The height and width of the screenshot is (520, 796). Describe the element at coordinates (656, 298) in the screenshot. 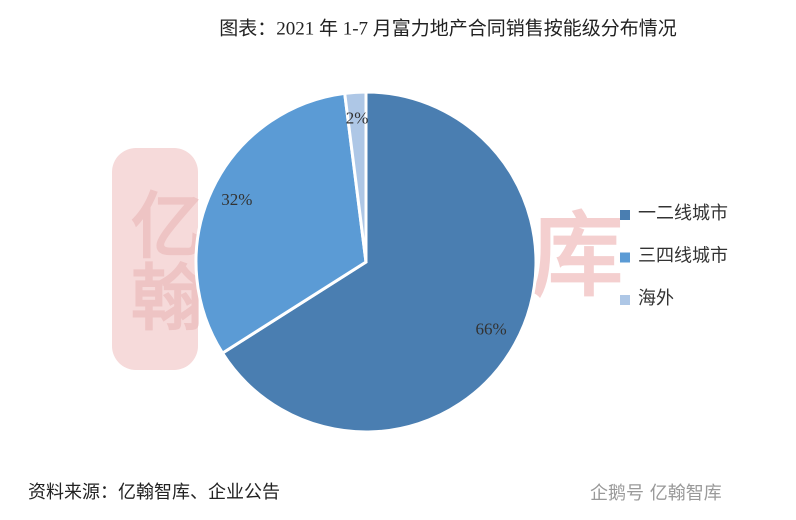

I see `legend-label: 海外` at that location.